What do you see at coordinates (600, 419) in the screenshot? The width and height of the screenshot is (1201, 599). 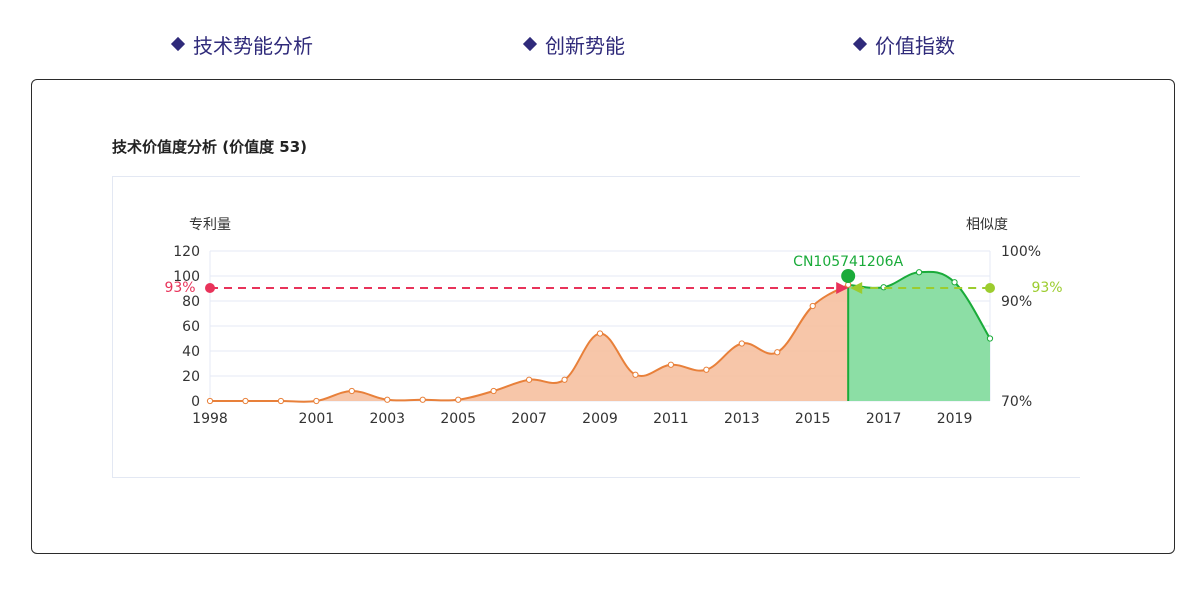 I see `x-tick-label: 2009` at bounding box center [600, 419].